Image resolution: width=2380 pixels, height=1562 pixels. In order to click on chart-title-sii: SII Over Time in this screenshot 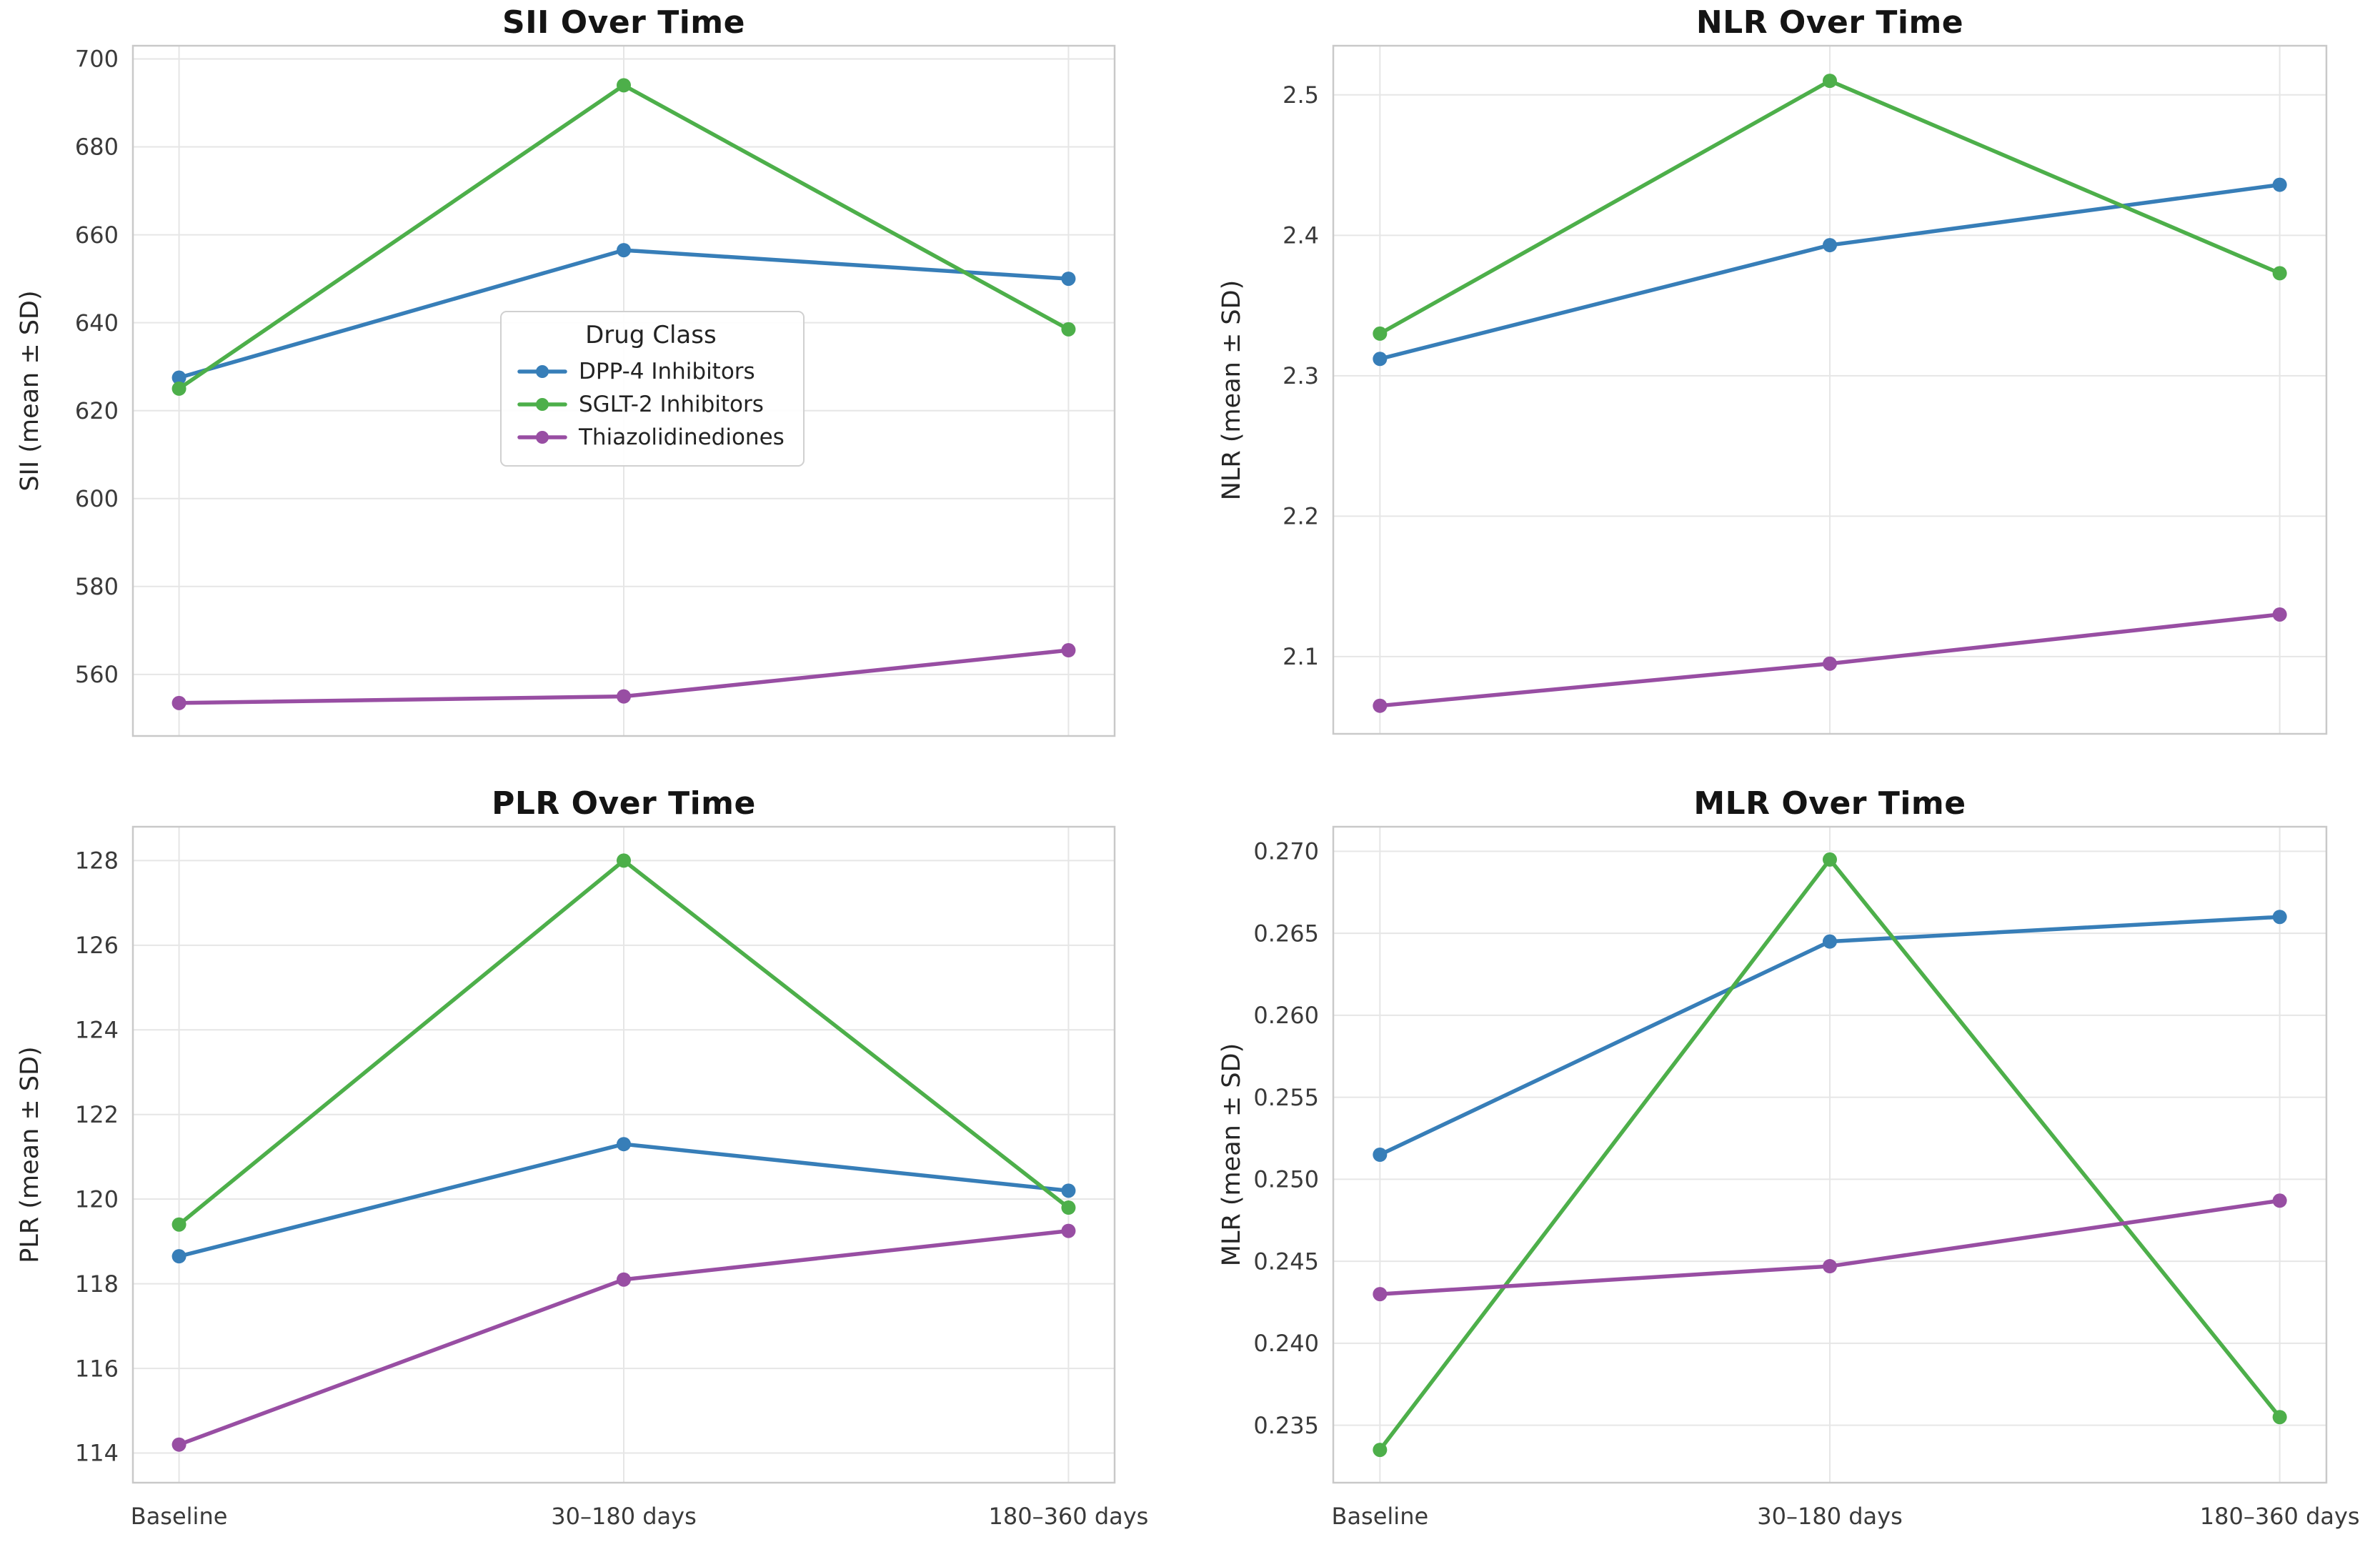, I will do `click(623, 23)`.